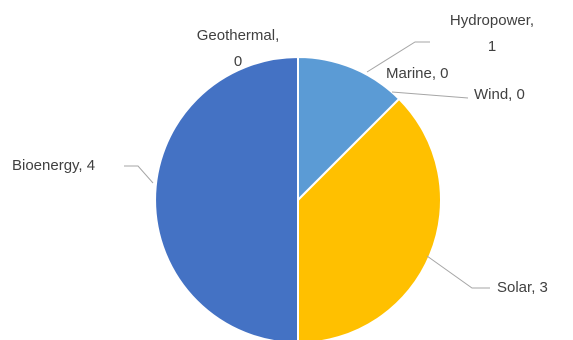 The width and height of the screenshot is (573, 340). I want to click on label-wind: Wind, 0, so click(499, 94).